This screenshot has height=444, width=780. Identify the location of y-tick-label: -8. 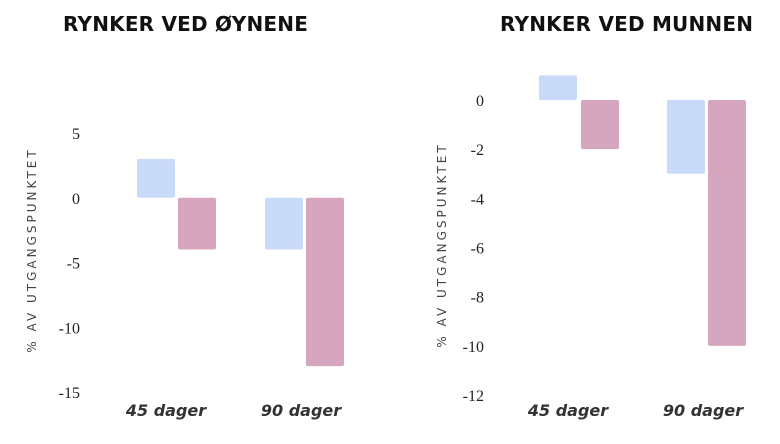
(477, 298).